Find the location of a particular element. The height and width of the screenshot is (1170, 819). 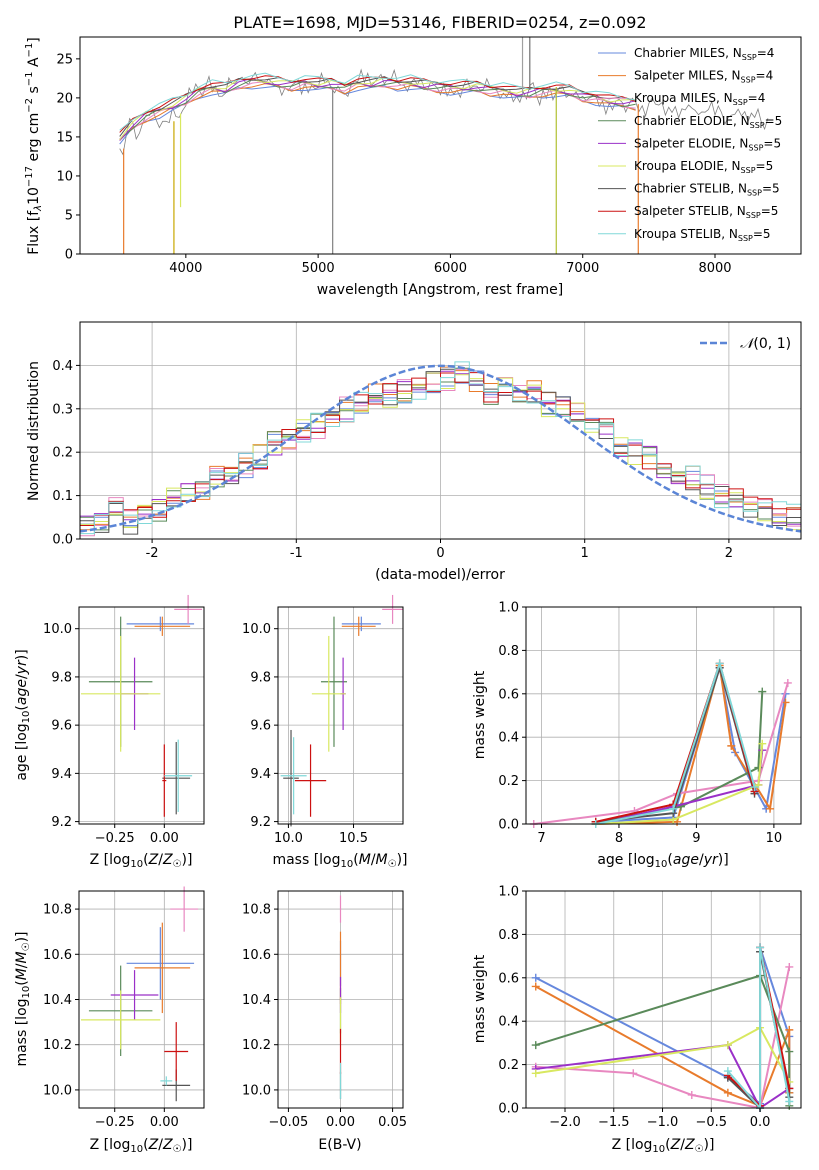

mass-vs-EBV-y-tick-label: 10.0 is located at coordinates (256, 1090).